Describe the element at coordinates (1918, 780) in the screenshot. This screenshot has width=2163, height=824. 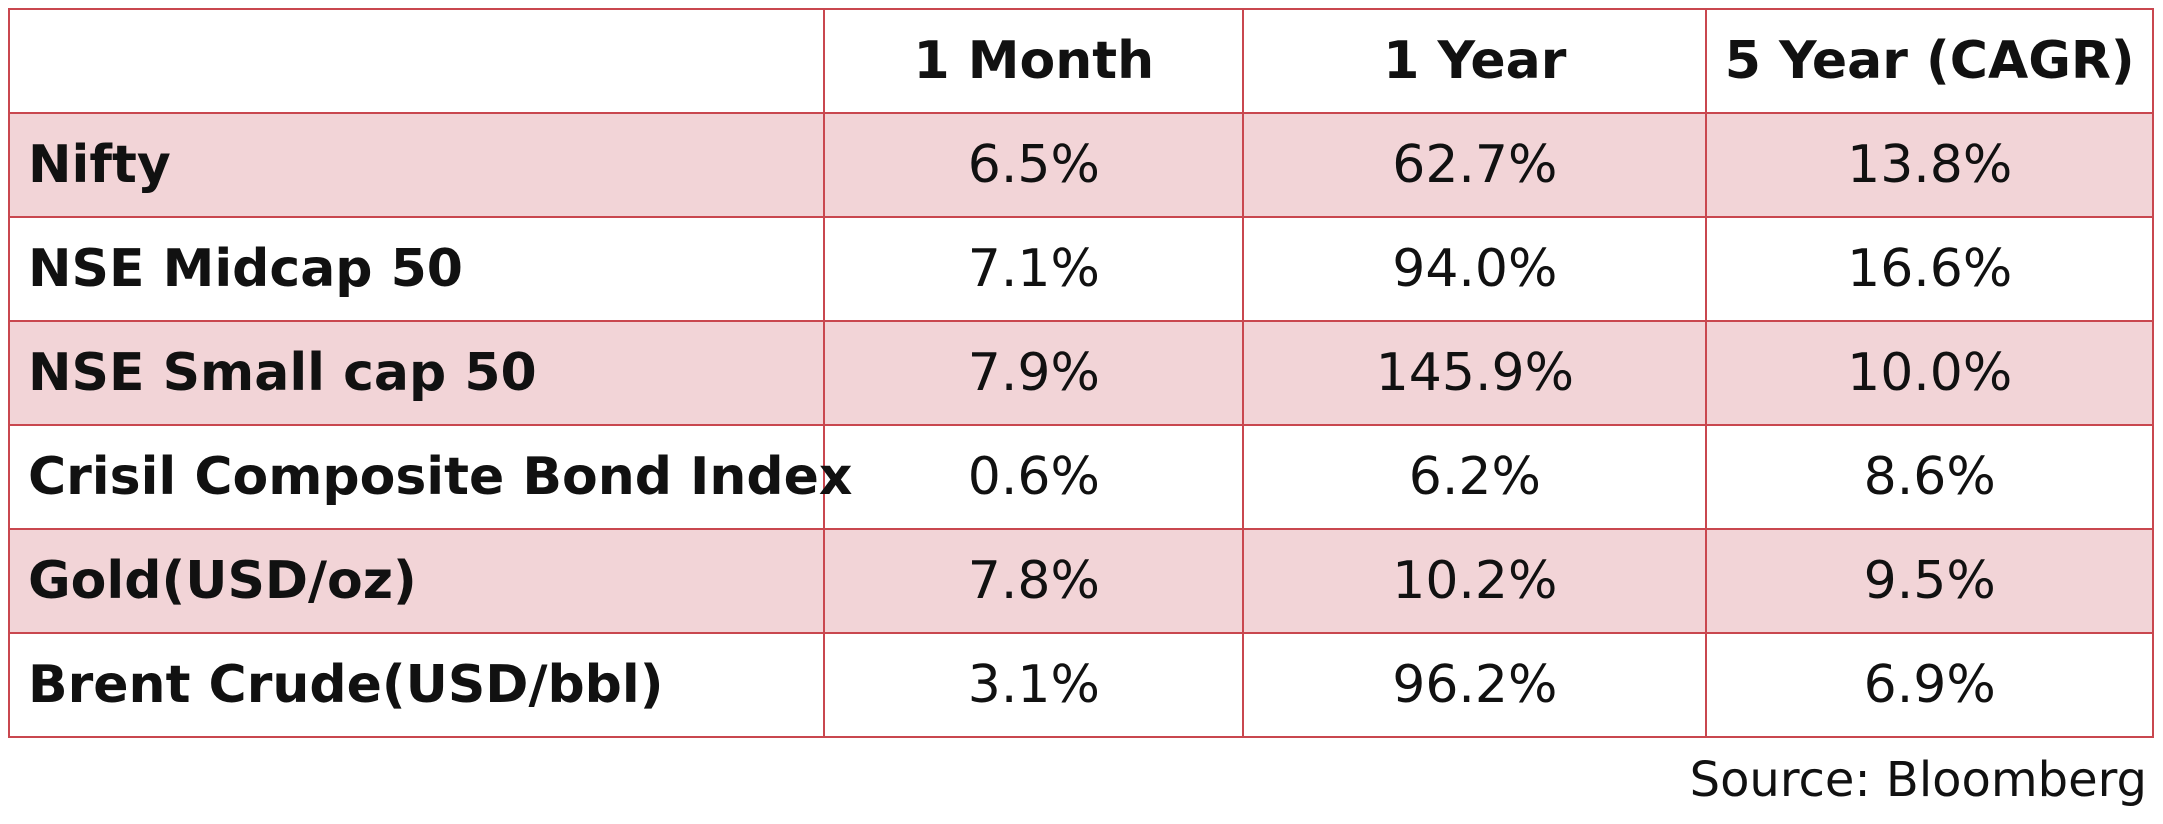
I see `source-note: Source: Bloomberg` at that location.